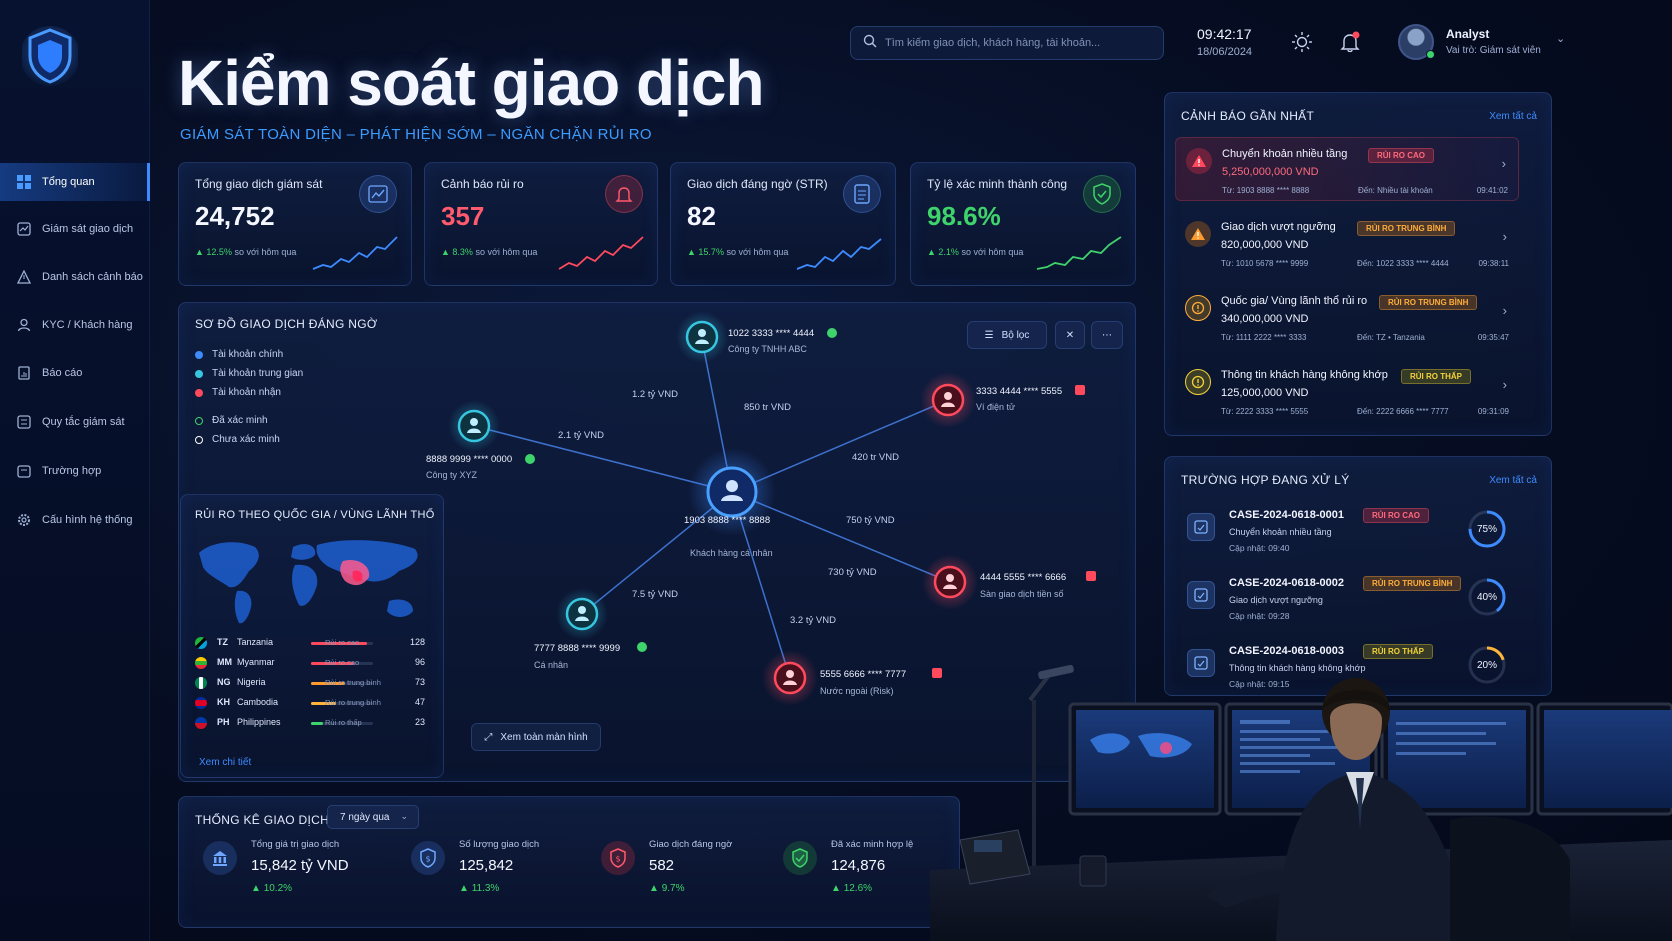 The width and height of the screenshot is (1672, 941). I want to click on edge-amount: 3.2 tỷ VND, so click(813, 620).